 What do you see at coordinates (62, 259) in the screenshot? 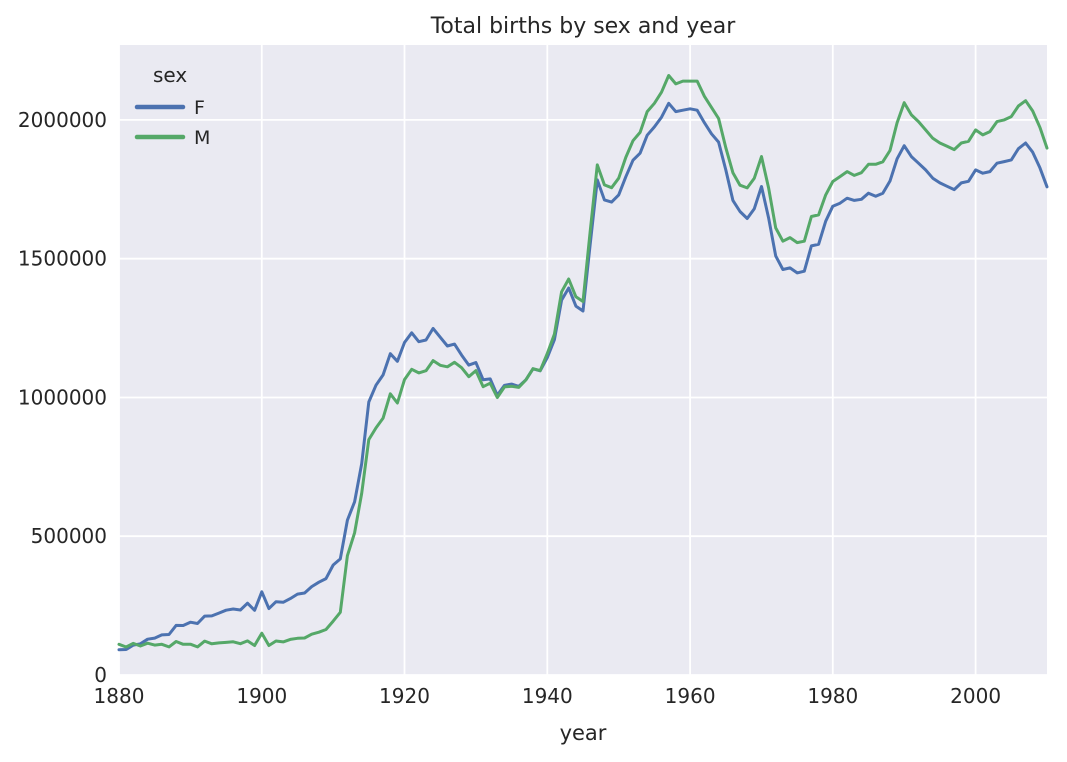
I see `y-tick-label-1500000: 1500000` at bounding box center [62, 259].